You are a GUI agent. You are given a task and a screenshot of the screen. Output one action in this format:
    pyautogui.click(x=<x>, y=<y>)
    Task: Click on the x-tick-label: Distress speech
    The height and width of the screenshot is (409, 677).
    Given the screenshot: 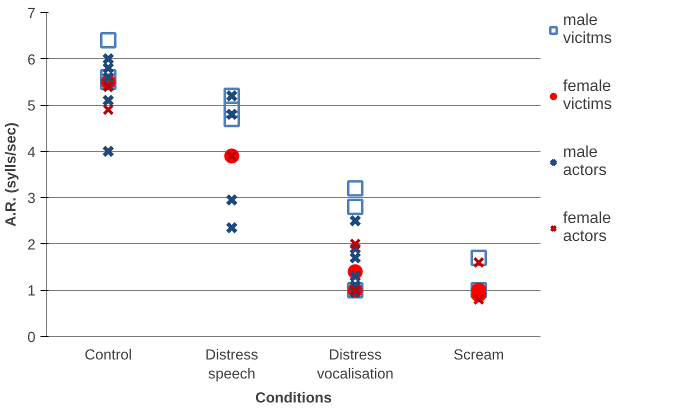 What is the action you would take?
    pyautogui.click(x=231, y=365)
    